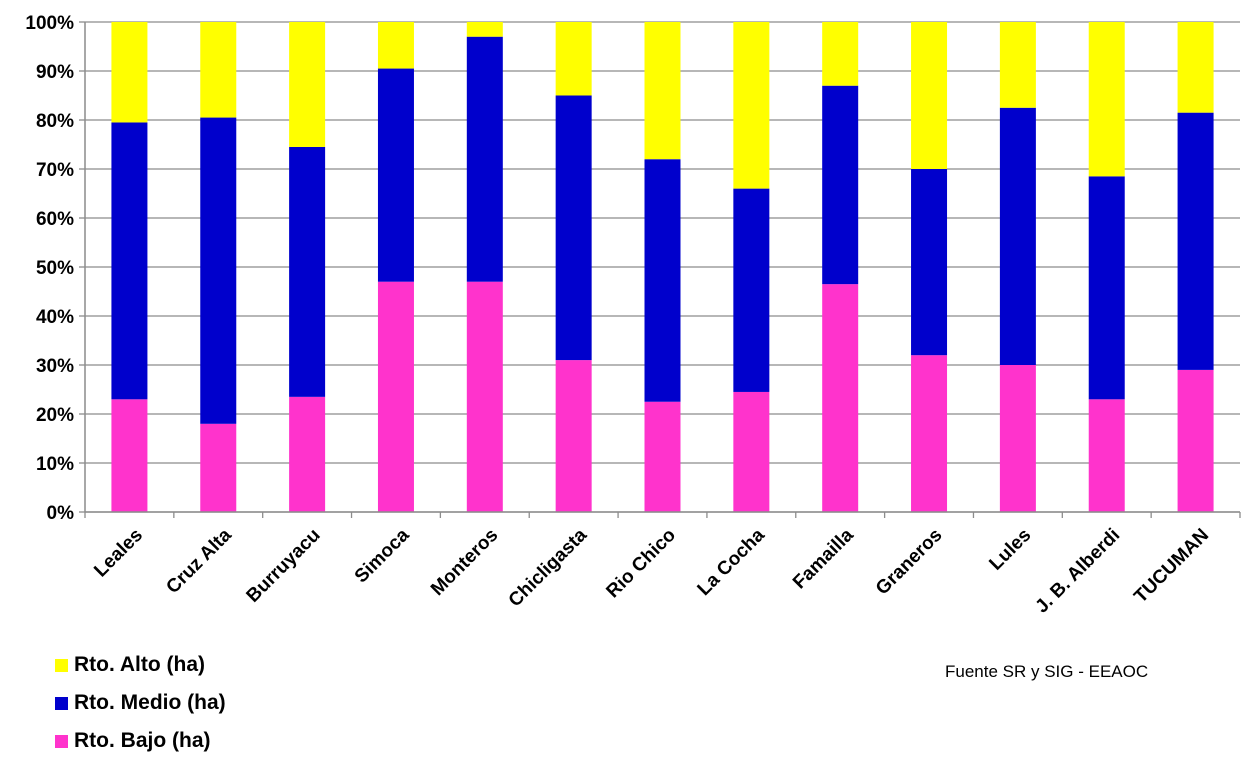 This screenshot has height=760, width=1250. What do you see at coordinates (55, 415) in the screenshot?
I see `y-tick-label: 20%` at bounding box center [55, 415].